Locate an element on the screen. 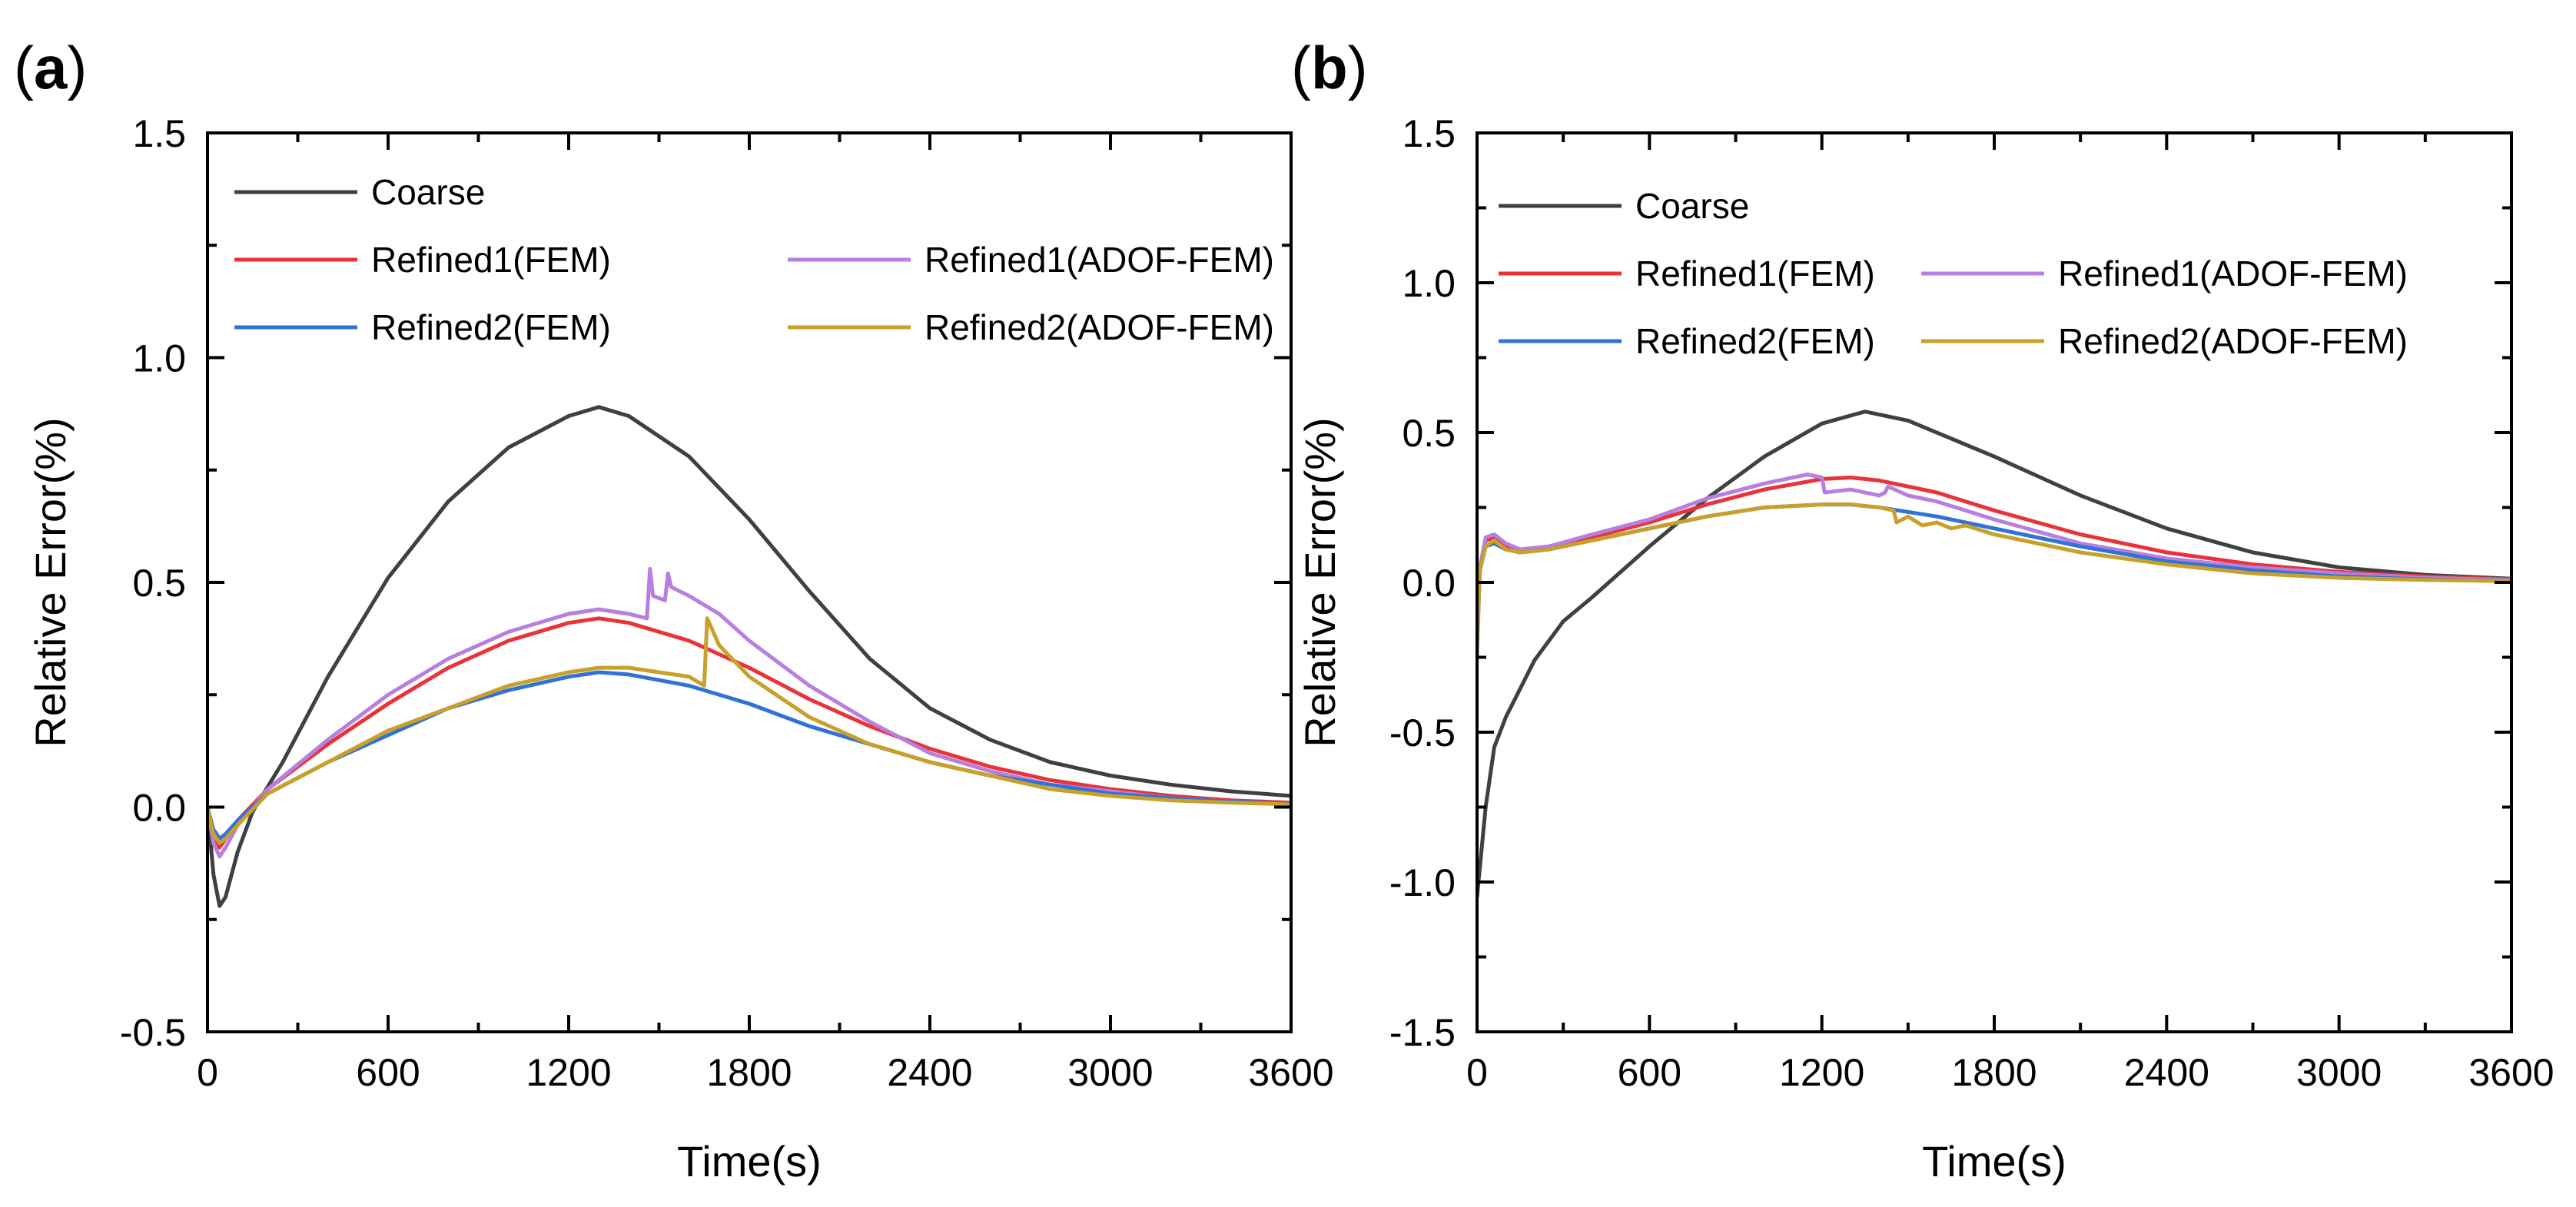 This screenshot has width=2576, height=1207. panel-label: (b) is located at coordinates (1329, 68).